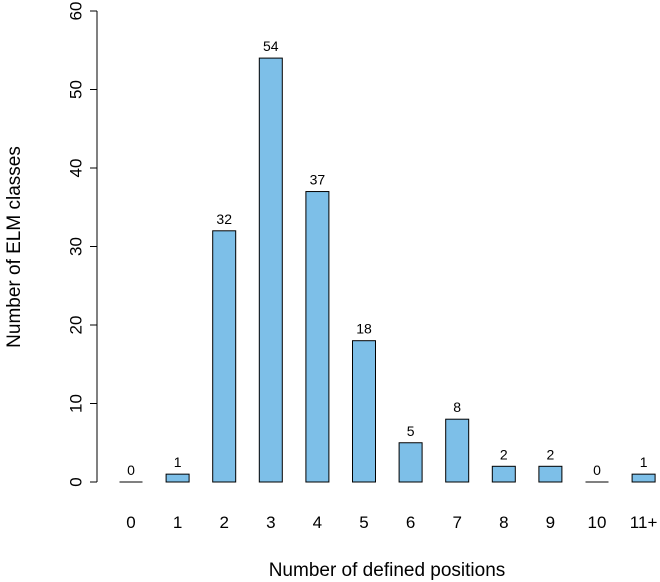 This screenshot has height=582, width=660. What do you see at coordinates (271, 46) in the screenshot?
I see `bar-value-label: 54` at bounding box center [271, 46].